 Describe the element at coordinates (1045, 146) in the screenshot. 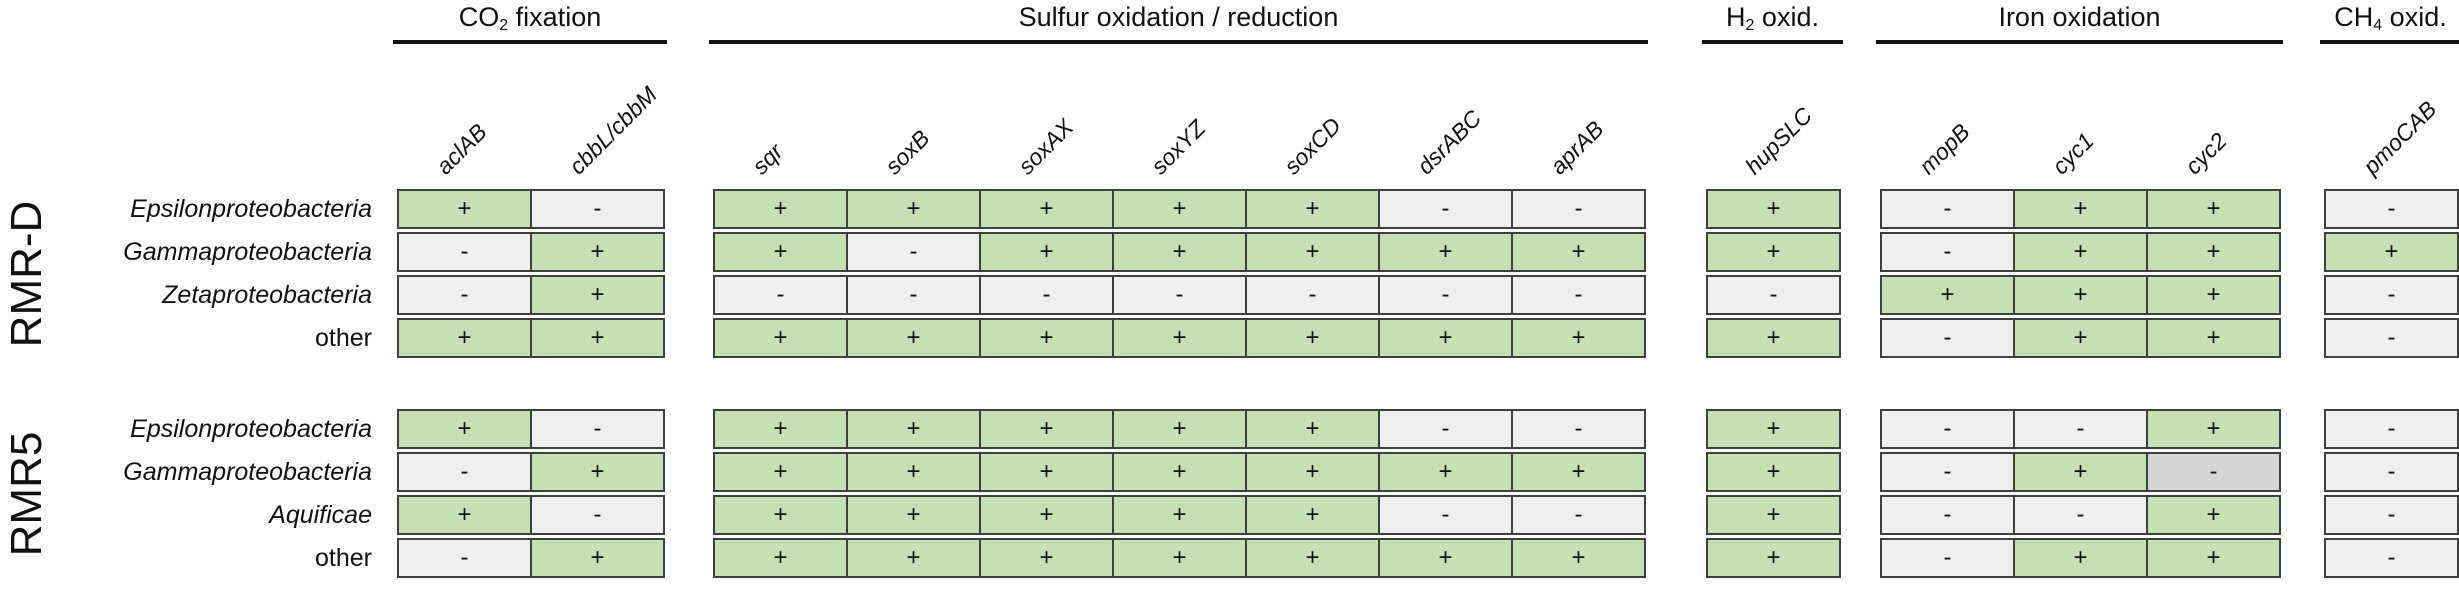

I see `gene-label: soxAX` at that location.